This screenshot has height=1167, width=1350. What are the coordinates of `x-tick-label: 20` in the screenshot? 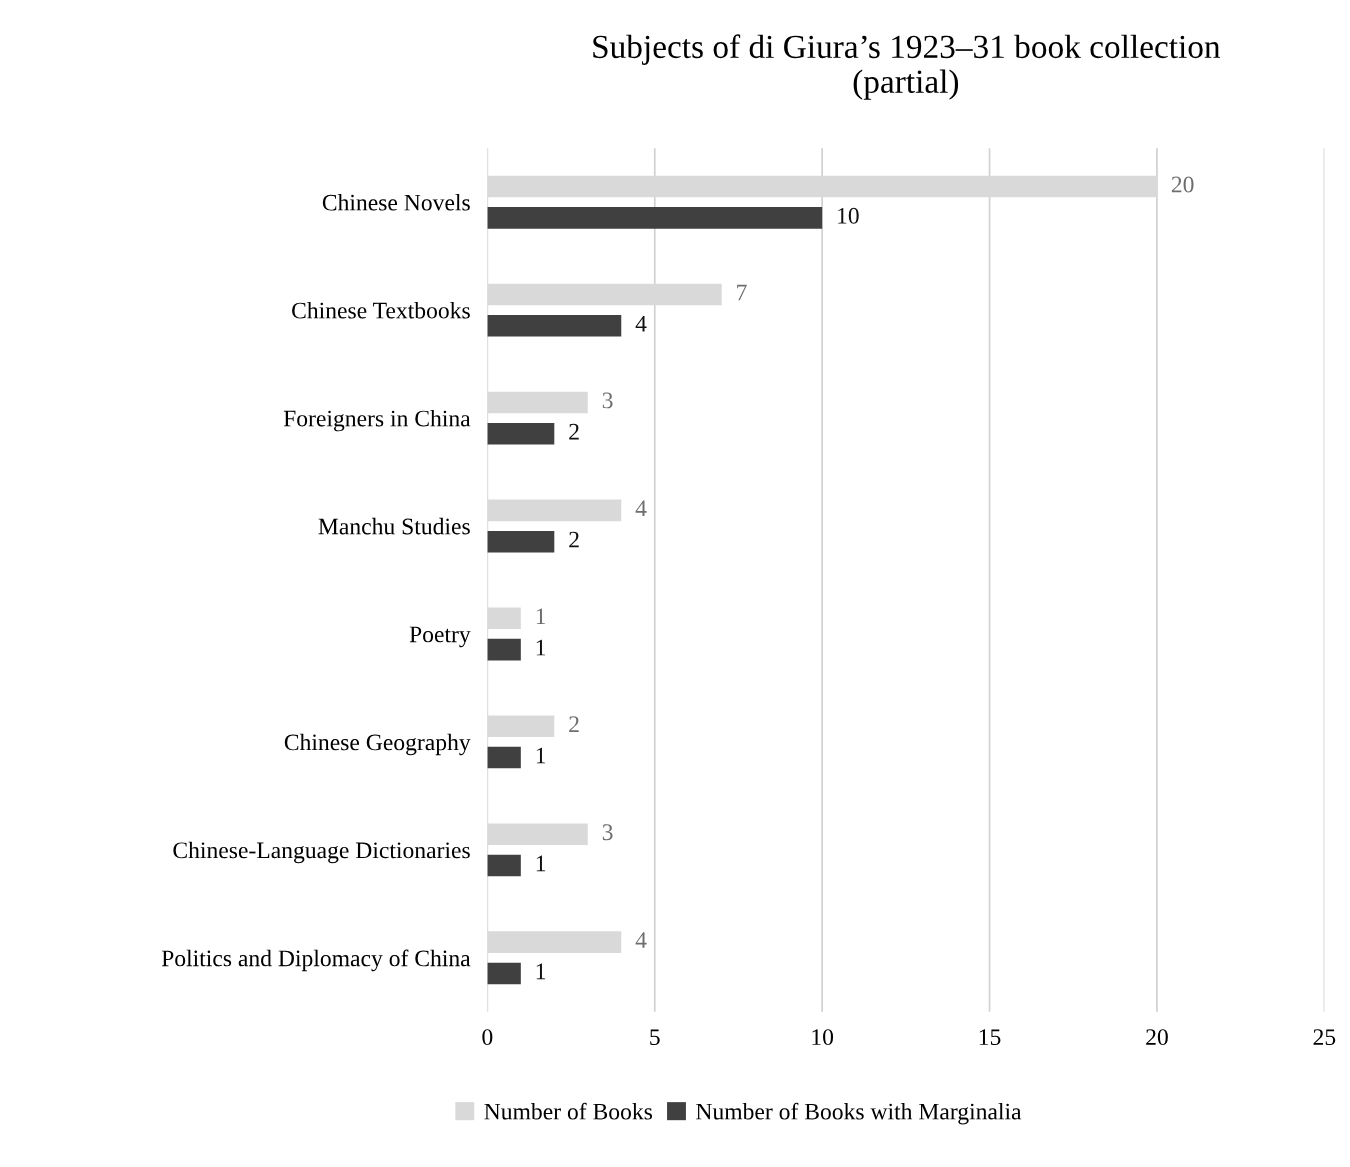 It's located at (1157, 1037).